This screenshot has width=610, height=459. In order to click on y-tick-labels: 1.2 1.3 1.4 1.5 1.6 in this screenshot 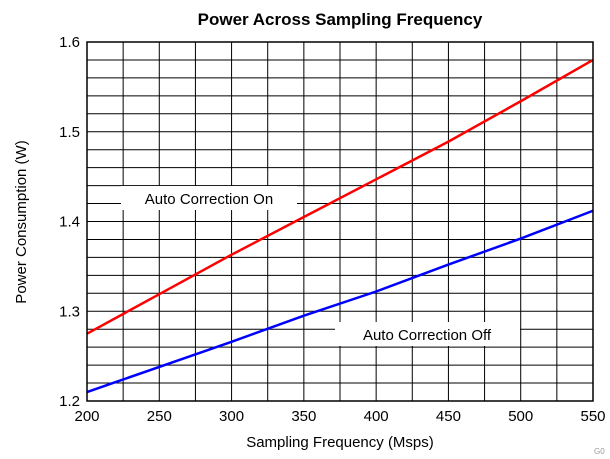, I will do `click(69, 222)`.